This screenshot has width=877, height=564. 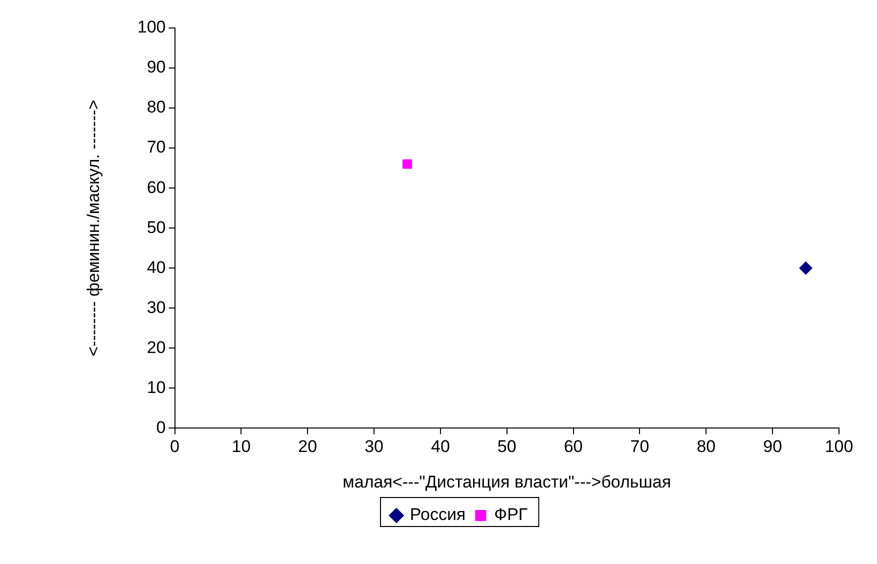 I want to click on x-tick-label: 0, so click(x=175, y=446).